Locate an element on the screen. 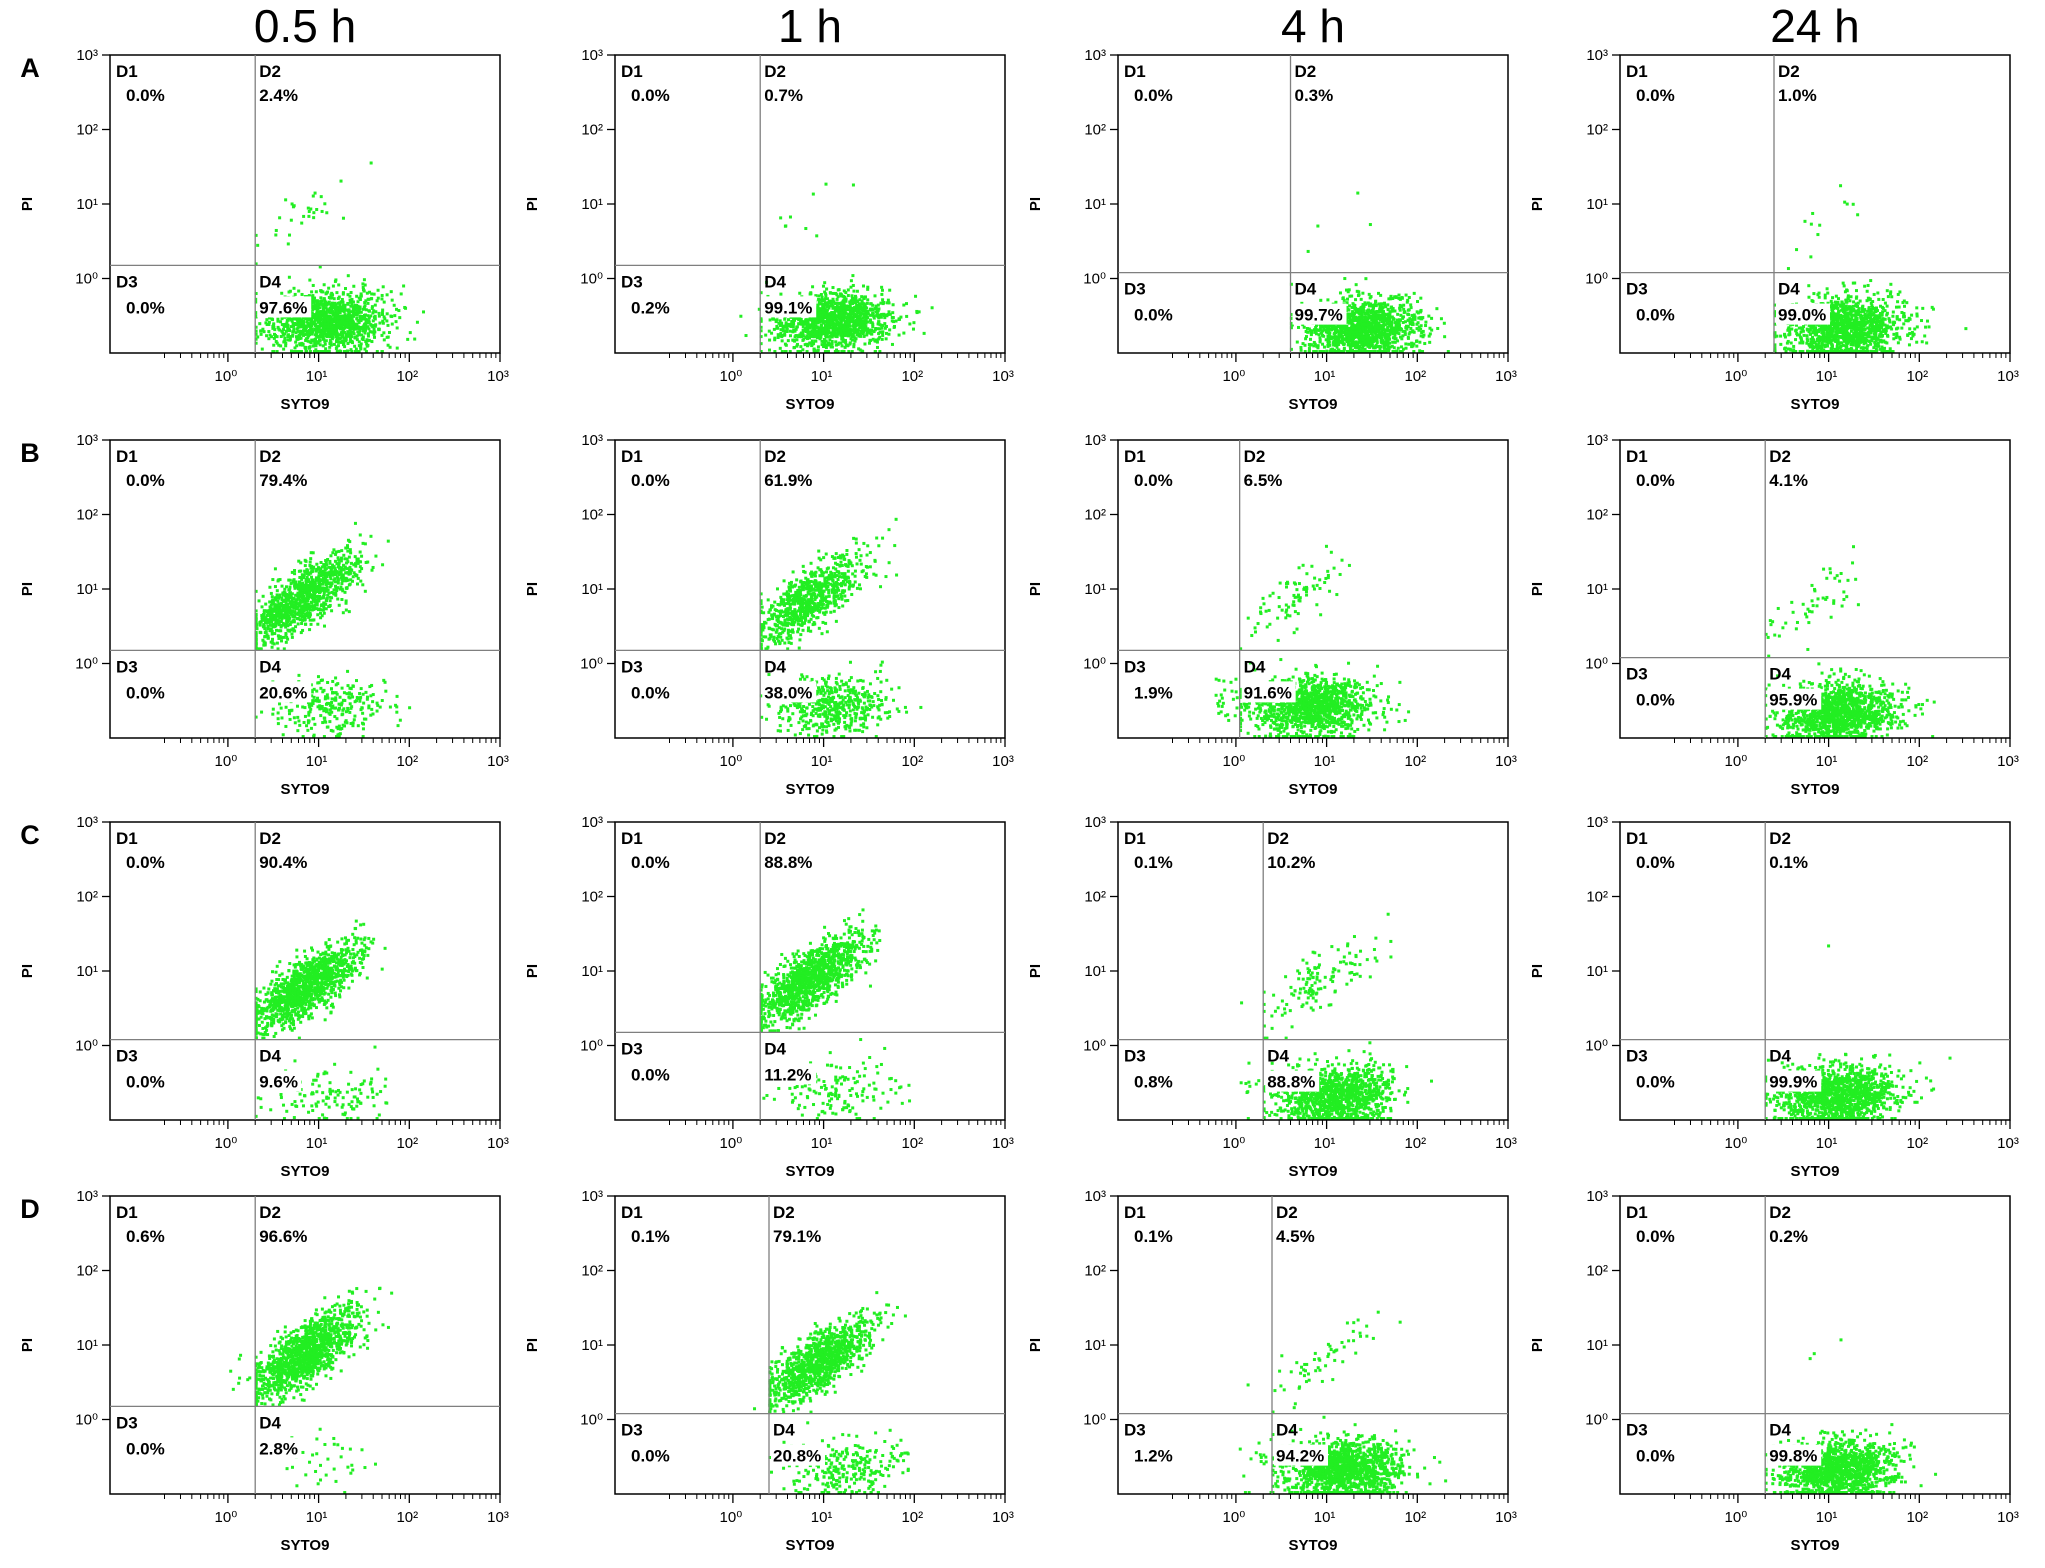 The width and height of the screenshot is (2045, 1568). quadrant-percent: 0.0% is located at coordinates (1153, 315).